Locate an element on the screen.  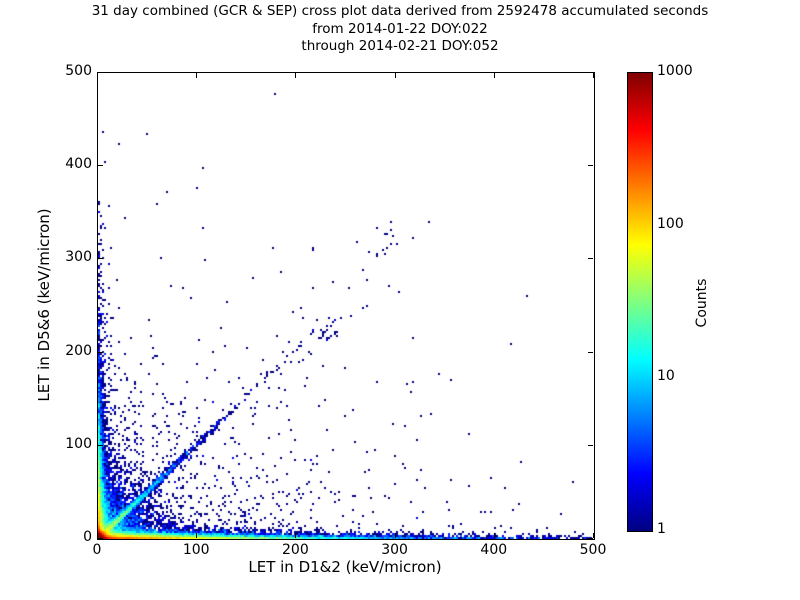
x-tick-label: 100 is located at coordinates (196, 550).